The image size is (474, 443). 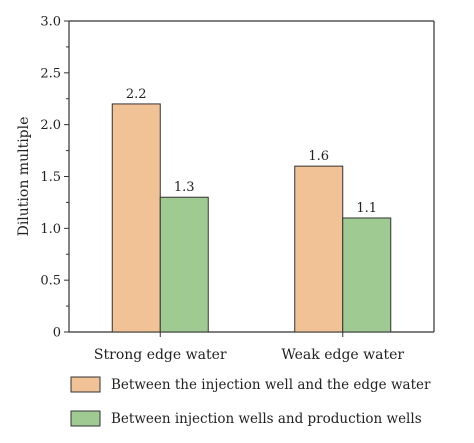 What do you see at coordinates (366, 208) in the screenshot?
I see `bar-value-label: 1.1` at bounding box center [366, 208].